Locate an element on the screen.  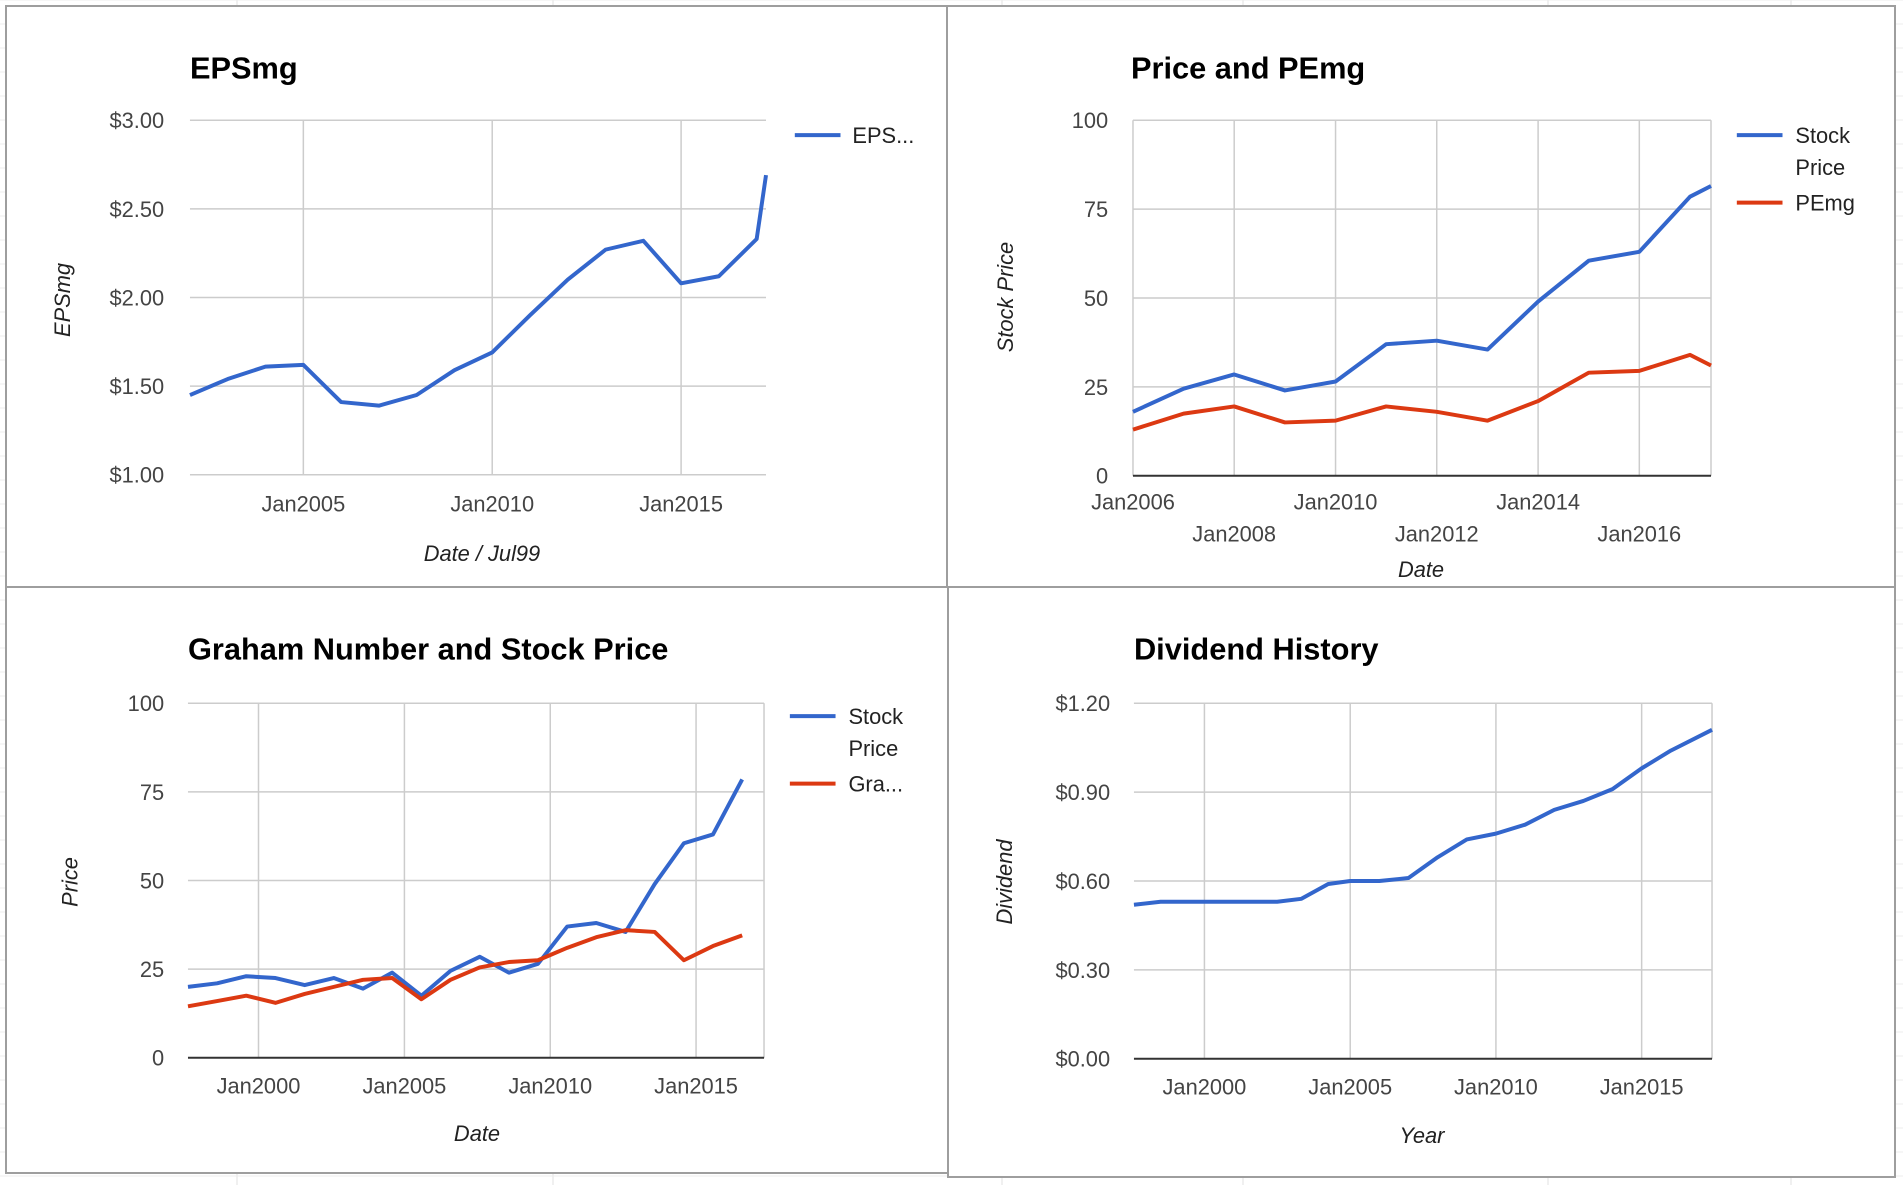
x-axis-title: Date / Jul99 is located at coordinates (482, 553).